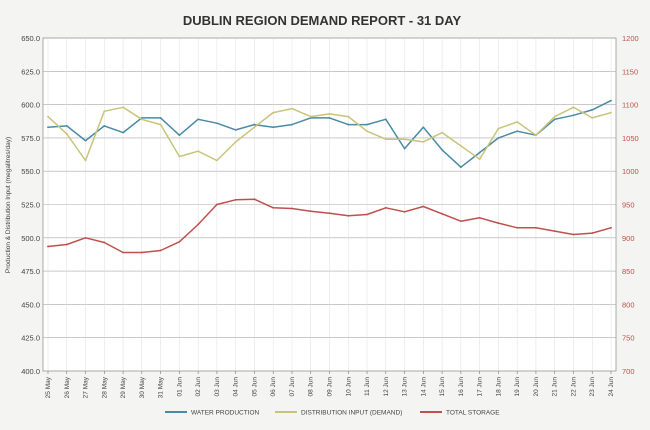 The height and width of the screenshot is (430, 650). I want to click on y-tick-label-left: 400.0, so click(30, 371).